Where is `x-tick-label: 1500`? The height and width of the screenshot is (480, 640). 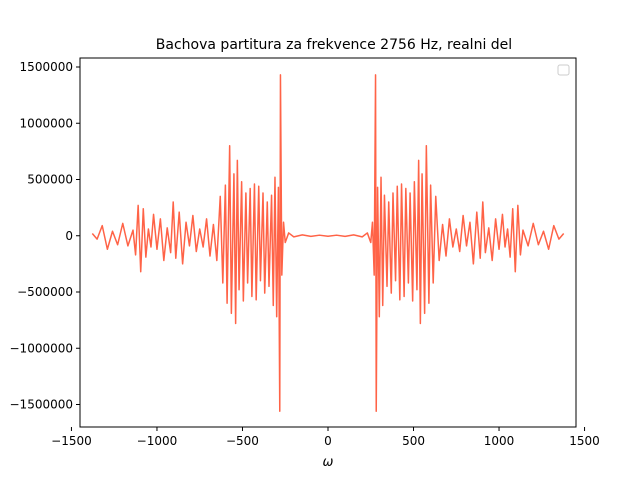 x-tick-label: 1500 is located at coordinates (584, 441).